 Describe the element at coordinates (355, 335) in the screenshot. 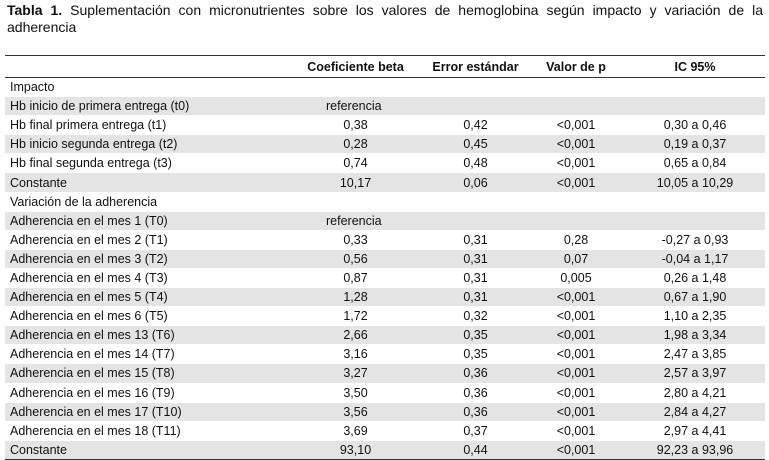

I see `cell-coeficiente-beta: 2,66` at that location.